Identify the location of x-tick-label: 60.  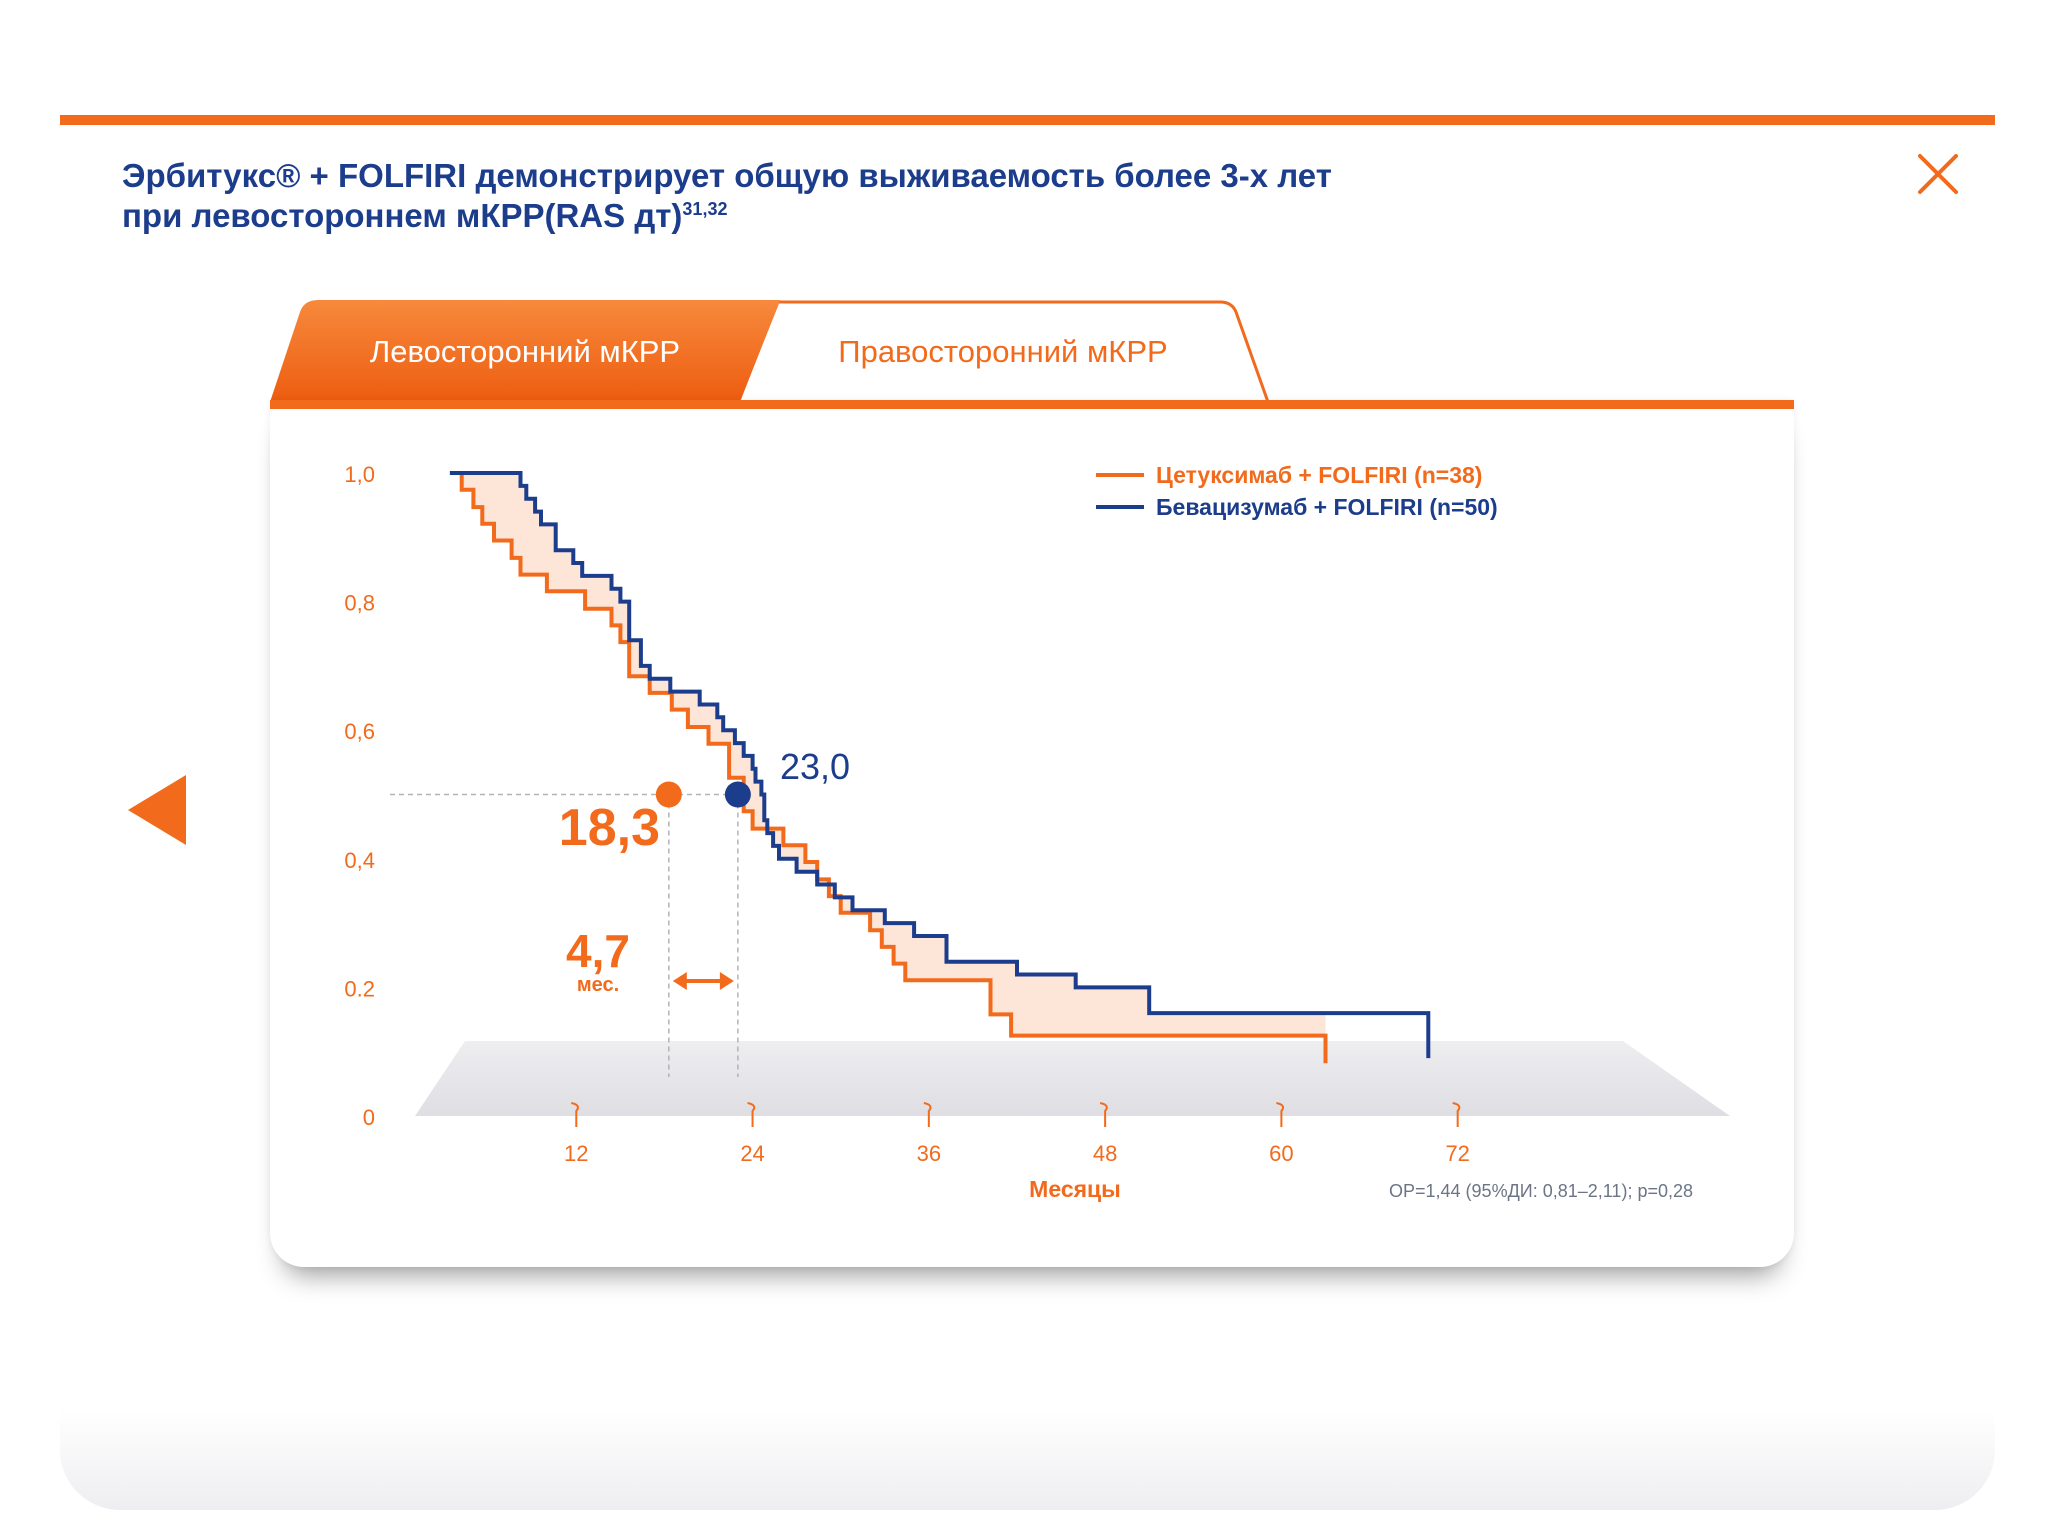
(1281, 1153).